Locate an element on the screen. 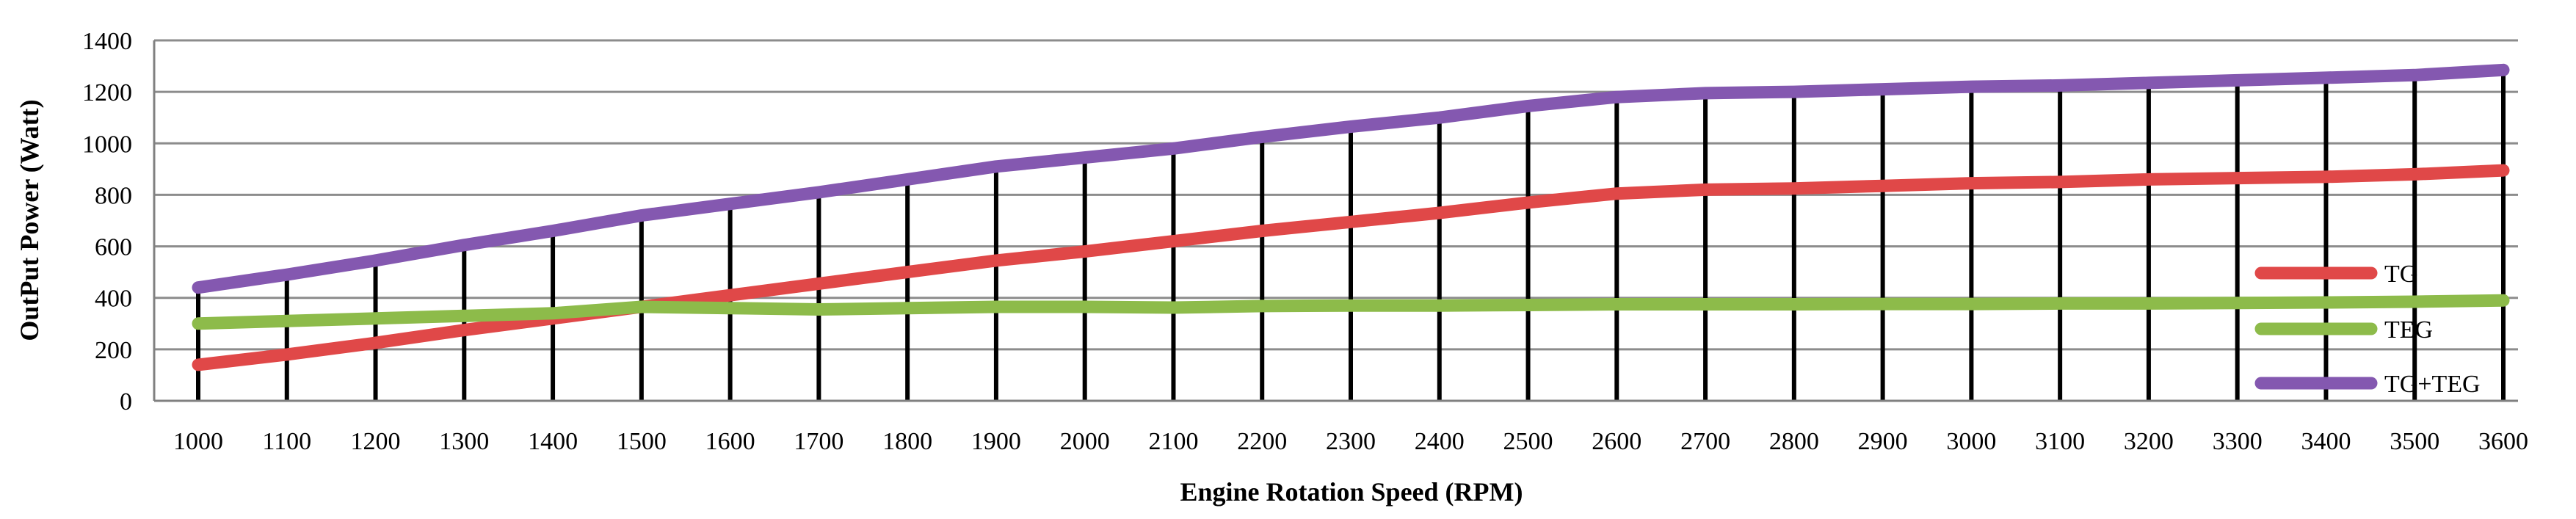 The image size is (2576, 519). x-tick-label: 3000 is located at coordinates (1971, 441).